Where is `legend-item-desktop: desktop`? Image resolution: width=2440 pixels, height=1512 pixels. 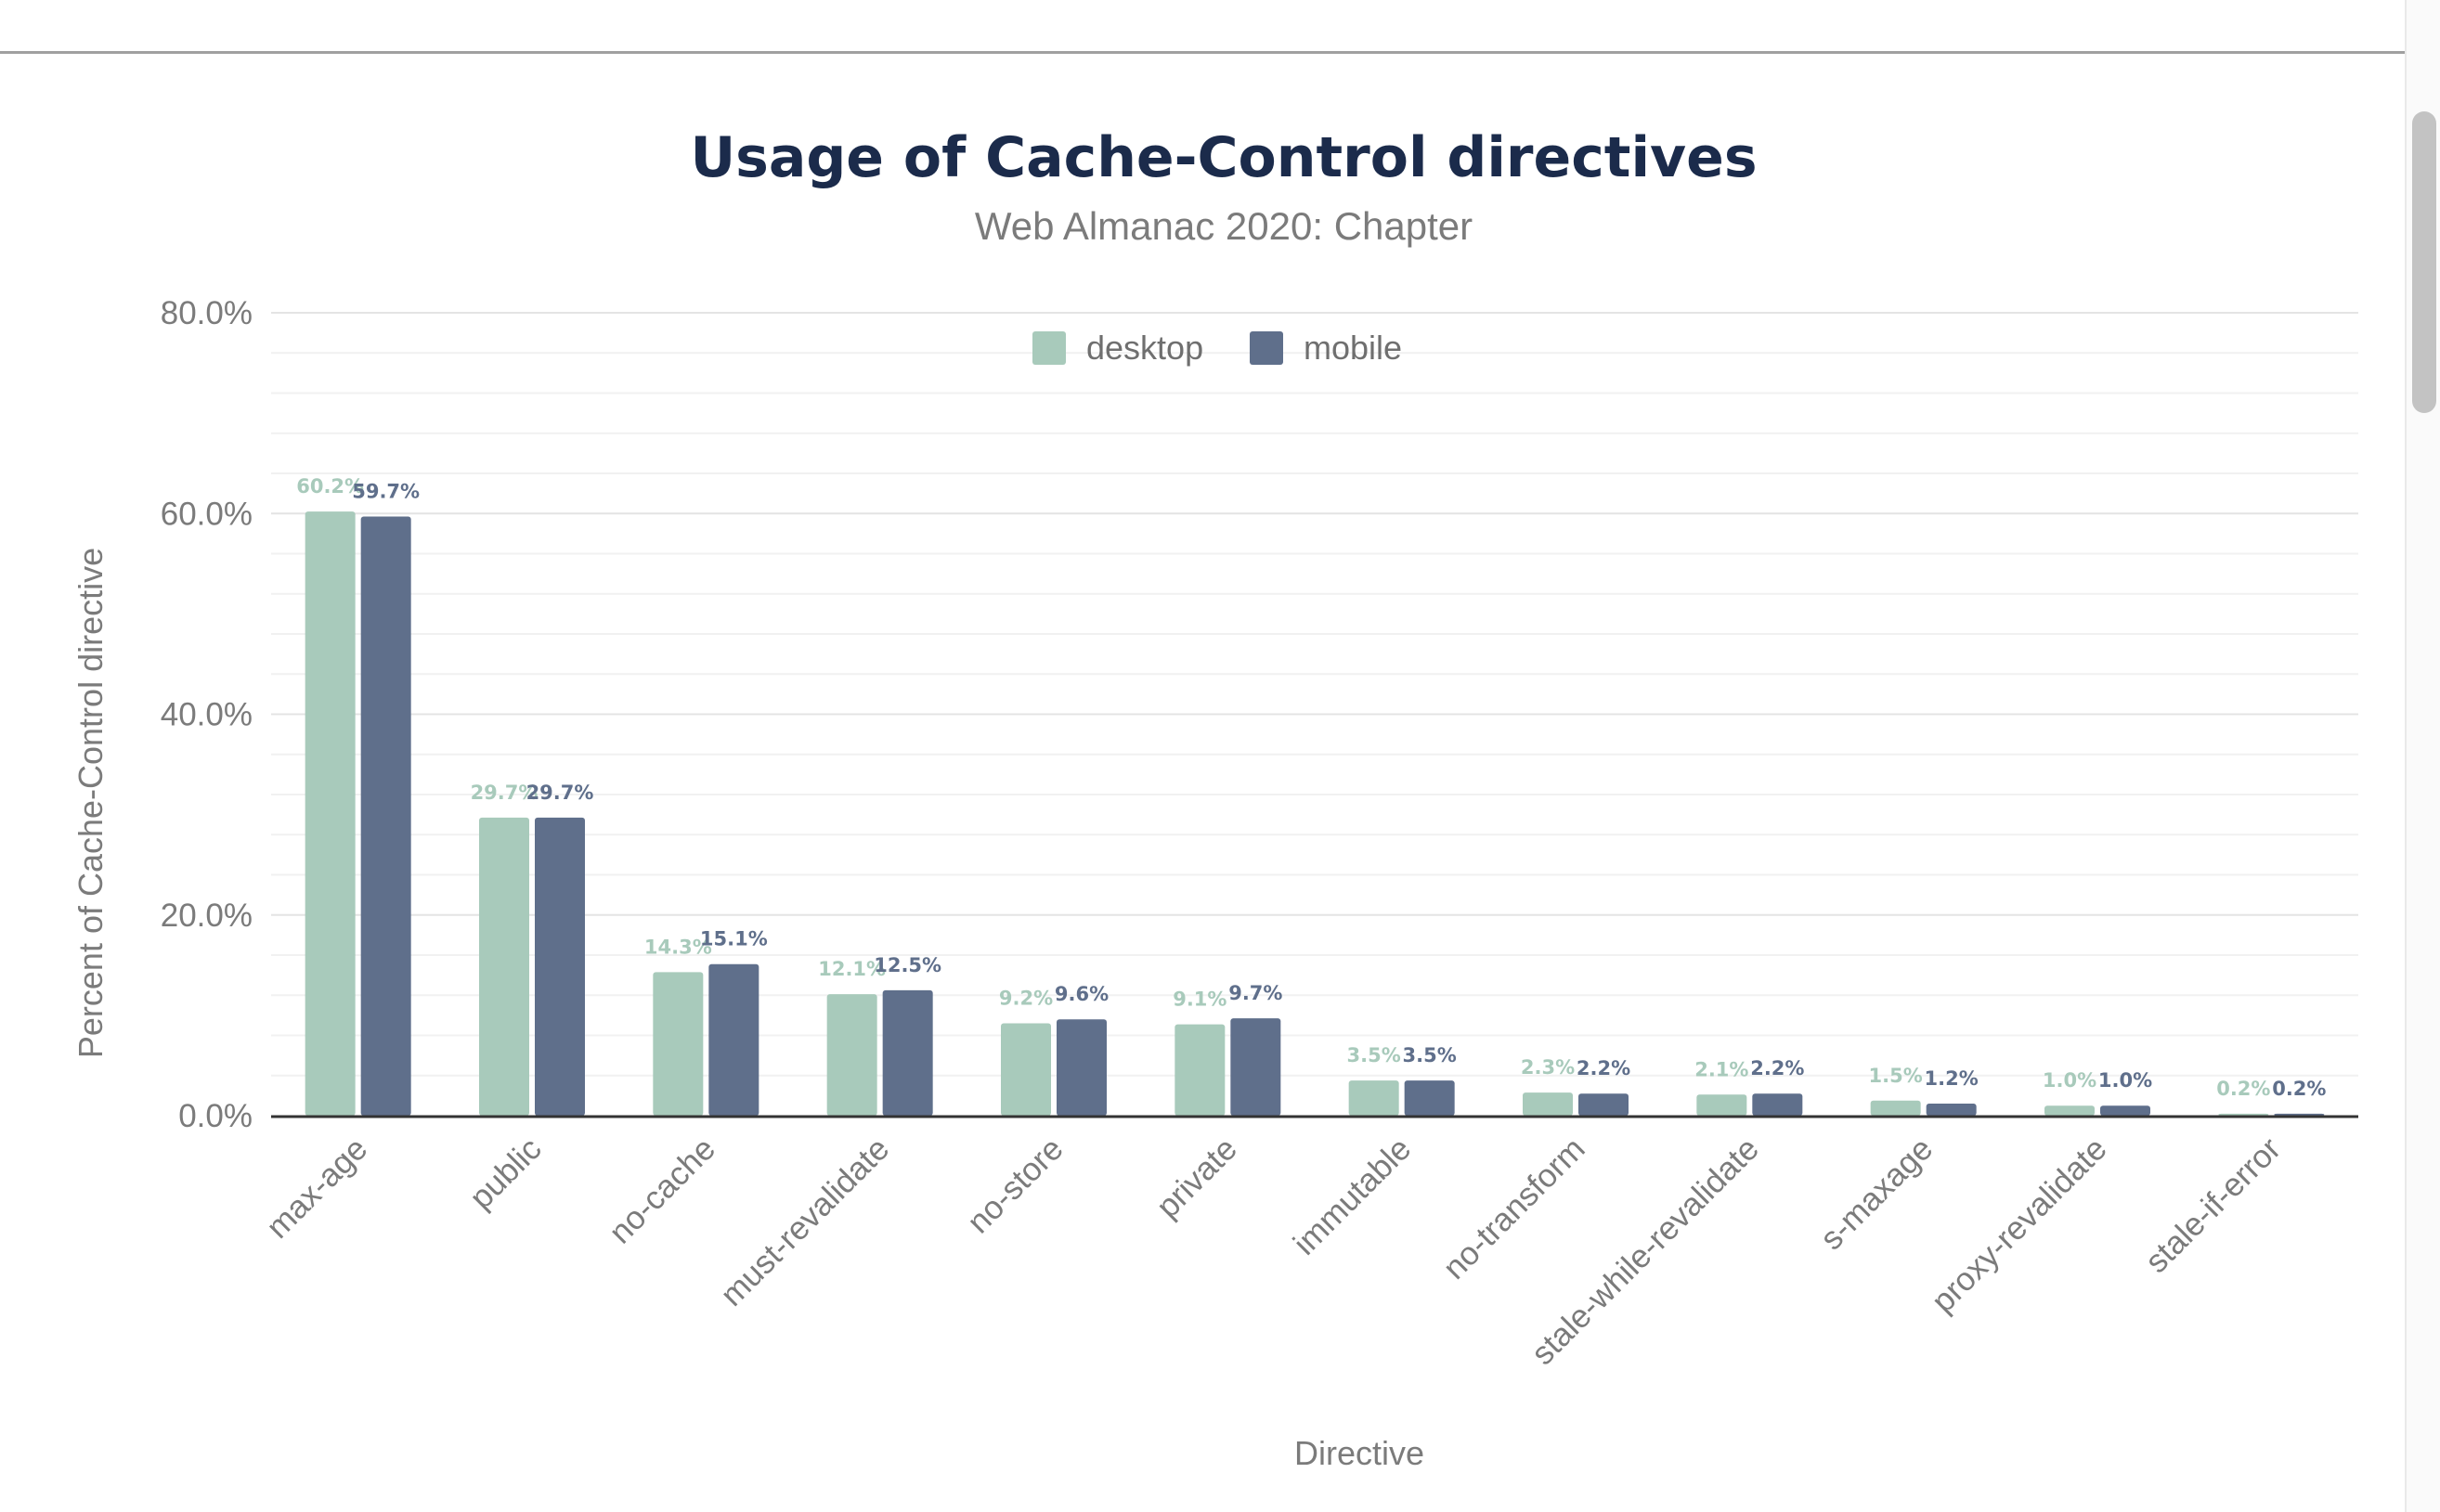
legend-item-desktop: desktop is located at coordinates (1117, 348).